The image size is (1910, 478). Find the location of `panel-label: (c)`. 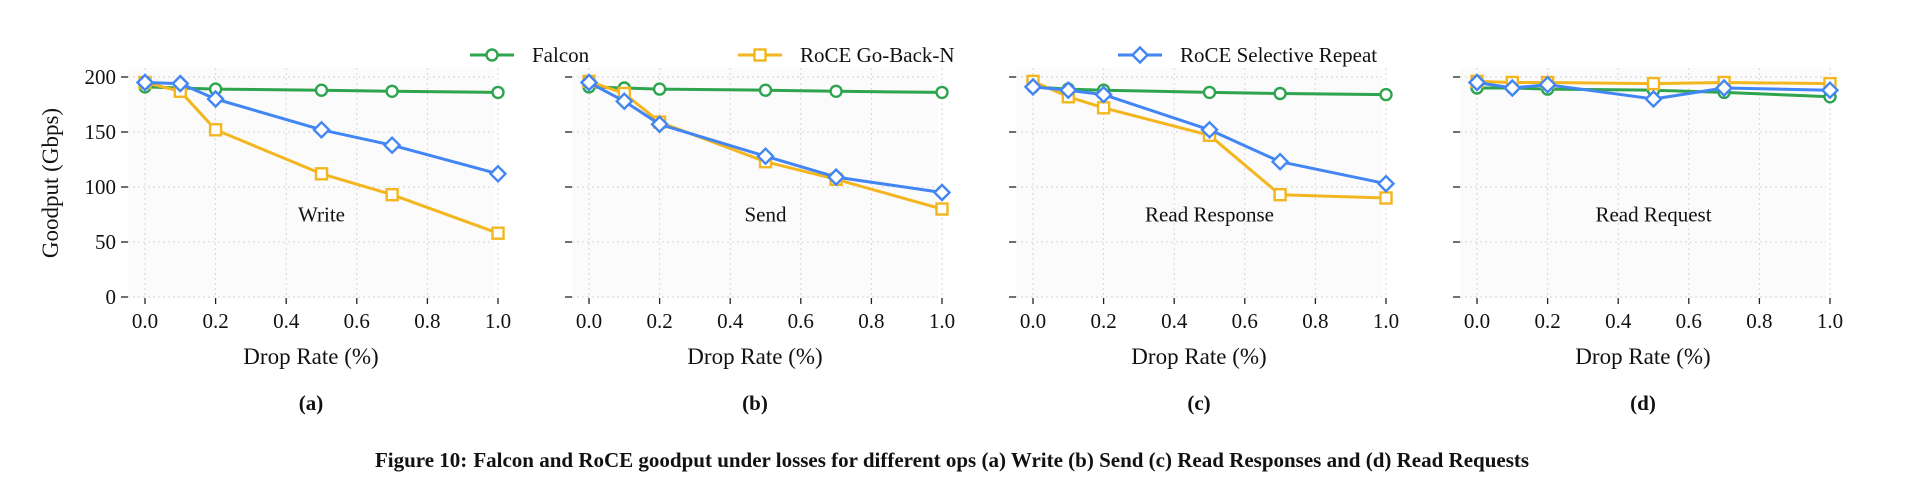

panel-label: (c) is located at coordinates (1198, 403).